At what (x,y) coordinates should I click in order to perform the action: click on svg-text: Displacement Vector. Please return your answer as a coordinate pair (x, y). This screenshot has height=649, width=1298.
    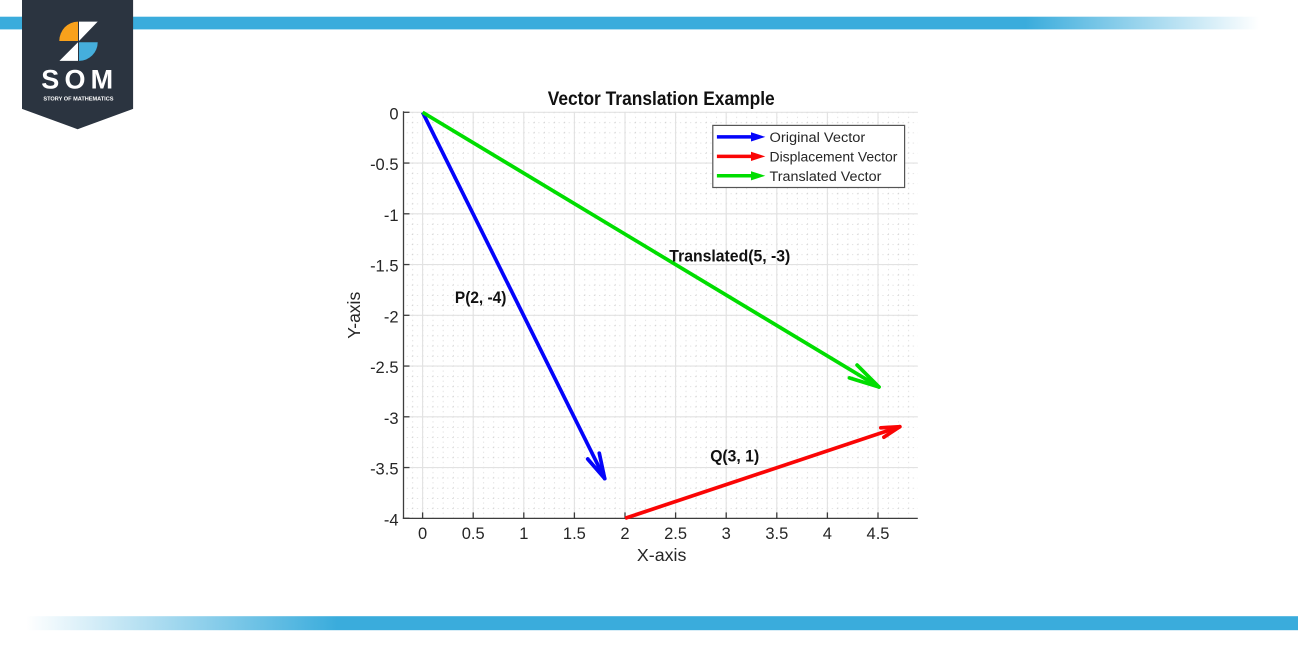
    Looking at the image, I should click on (834, 158).